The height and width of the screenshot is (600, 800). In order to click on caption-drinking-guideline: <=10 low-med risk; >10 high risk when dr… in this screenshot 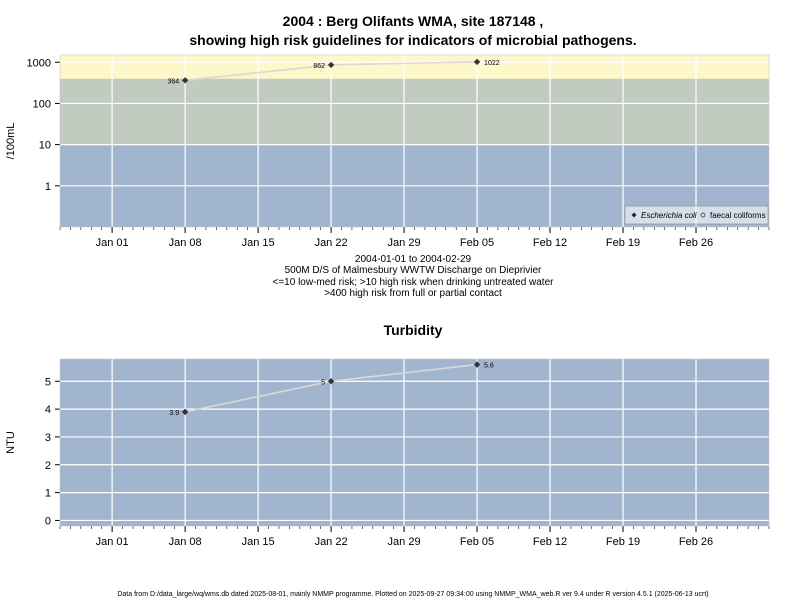, I will do `click(414, 282)`.